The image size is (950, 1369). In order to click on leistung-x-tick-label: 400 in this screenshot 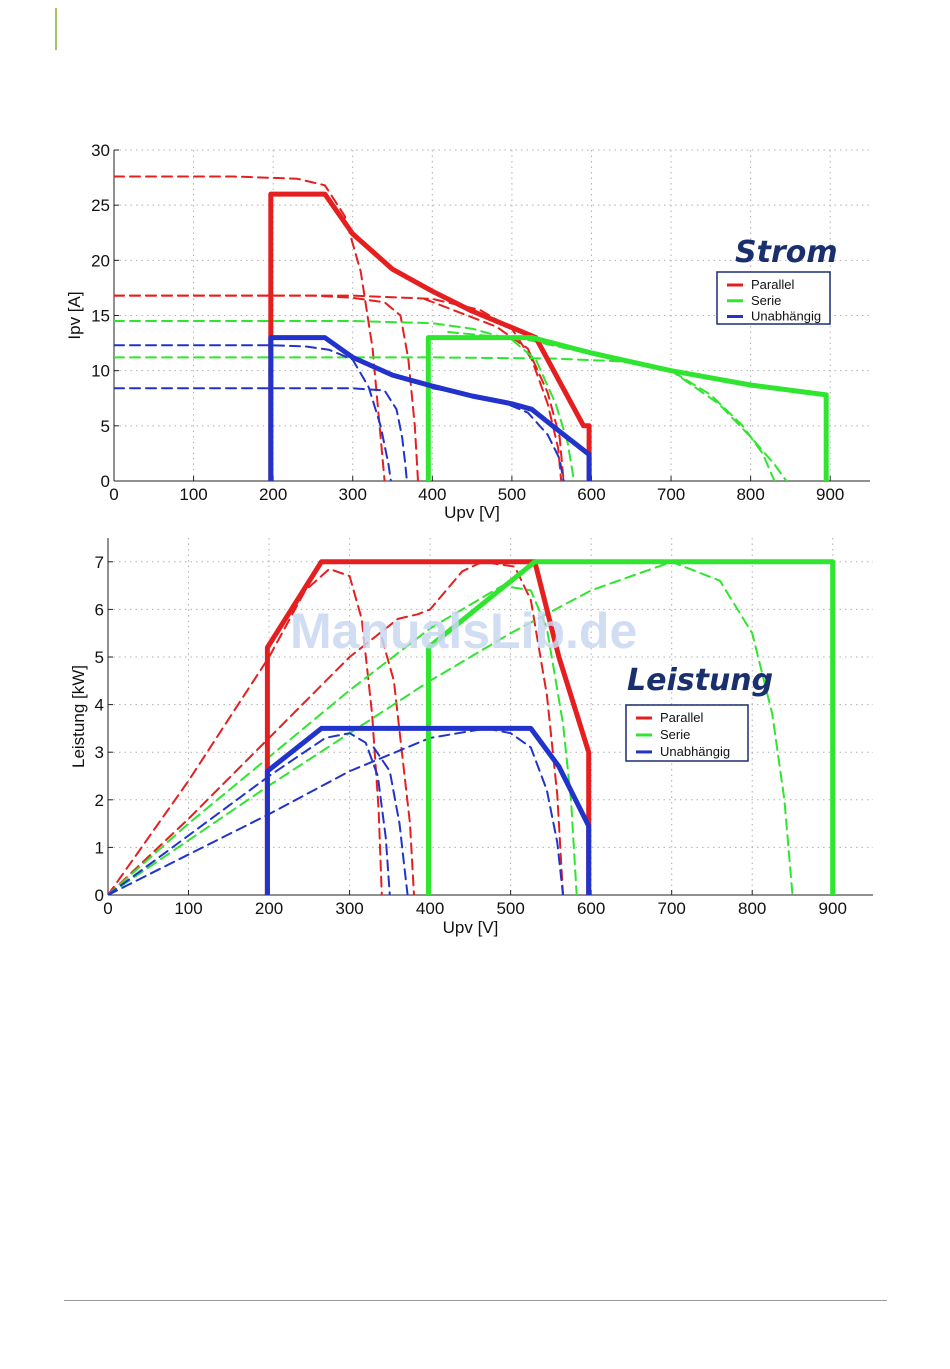, I will do `click(430, 908)`.